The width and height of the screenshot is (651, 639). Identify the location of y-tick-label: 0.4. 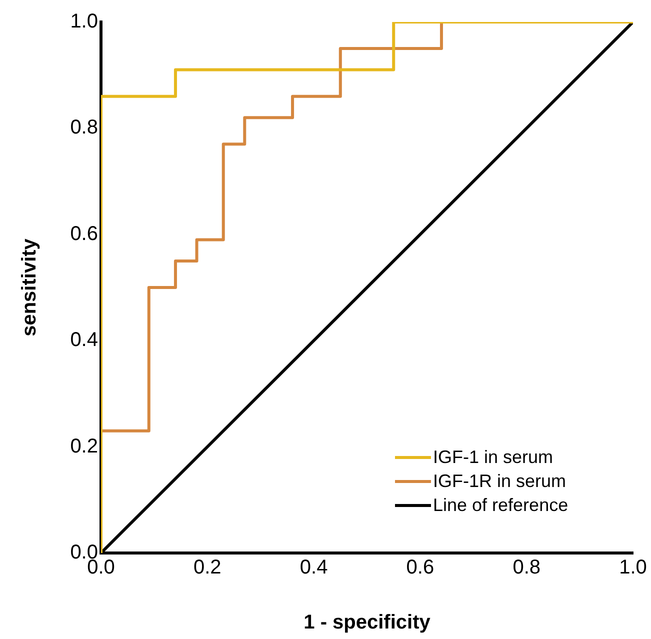
(84, 340).